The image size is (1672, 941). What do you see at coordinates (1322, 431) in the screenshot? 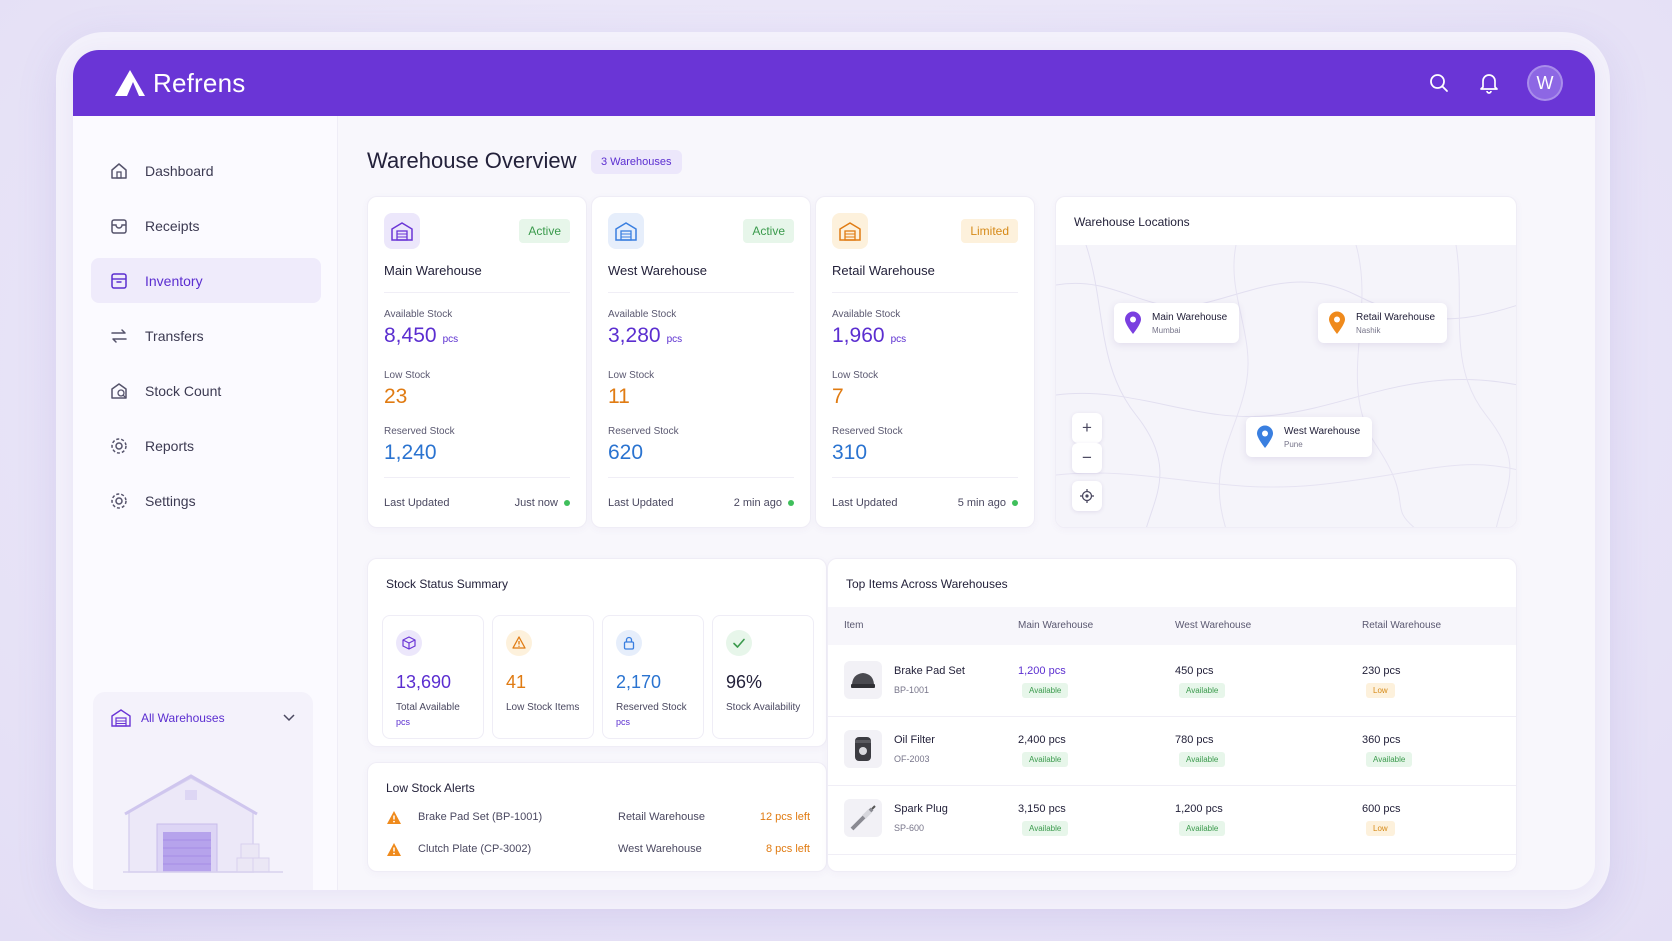
I see `pin-name: West Warehouse` at bounding box center [1322, 431].